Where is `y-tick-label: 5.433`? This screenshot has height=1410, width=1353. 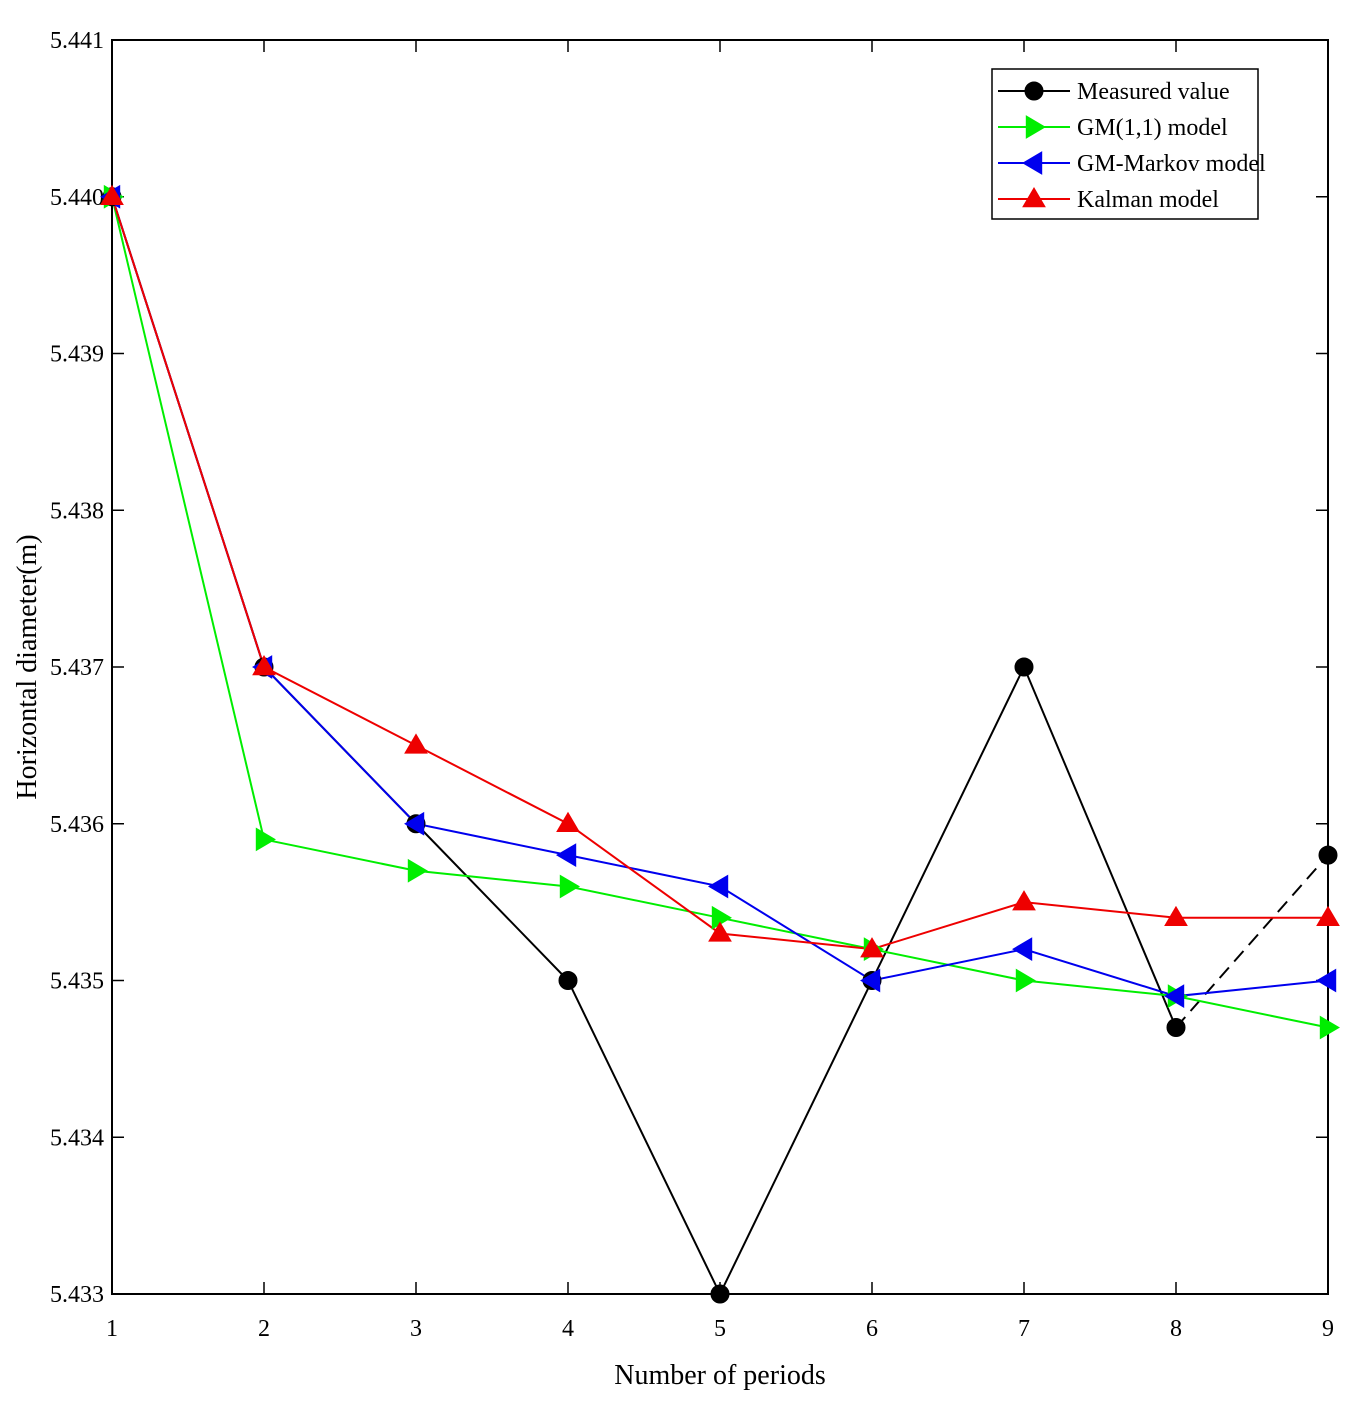 y-tick-label: 5.433 is located at coordinates (77, 1295).